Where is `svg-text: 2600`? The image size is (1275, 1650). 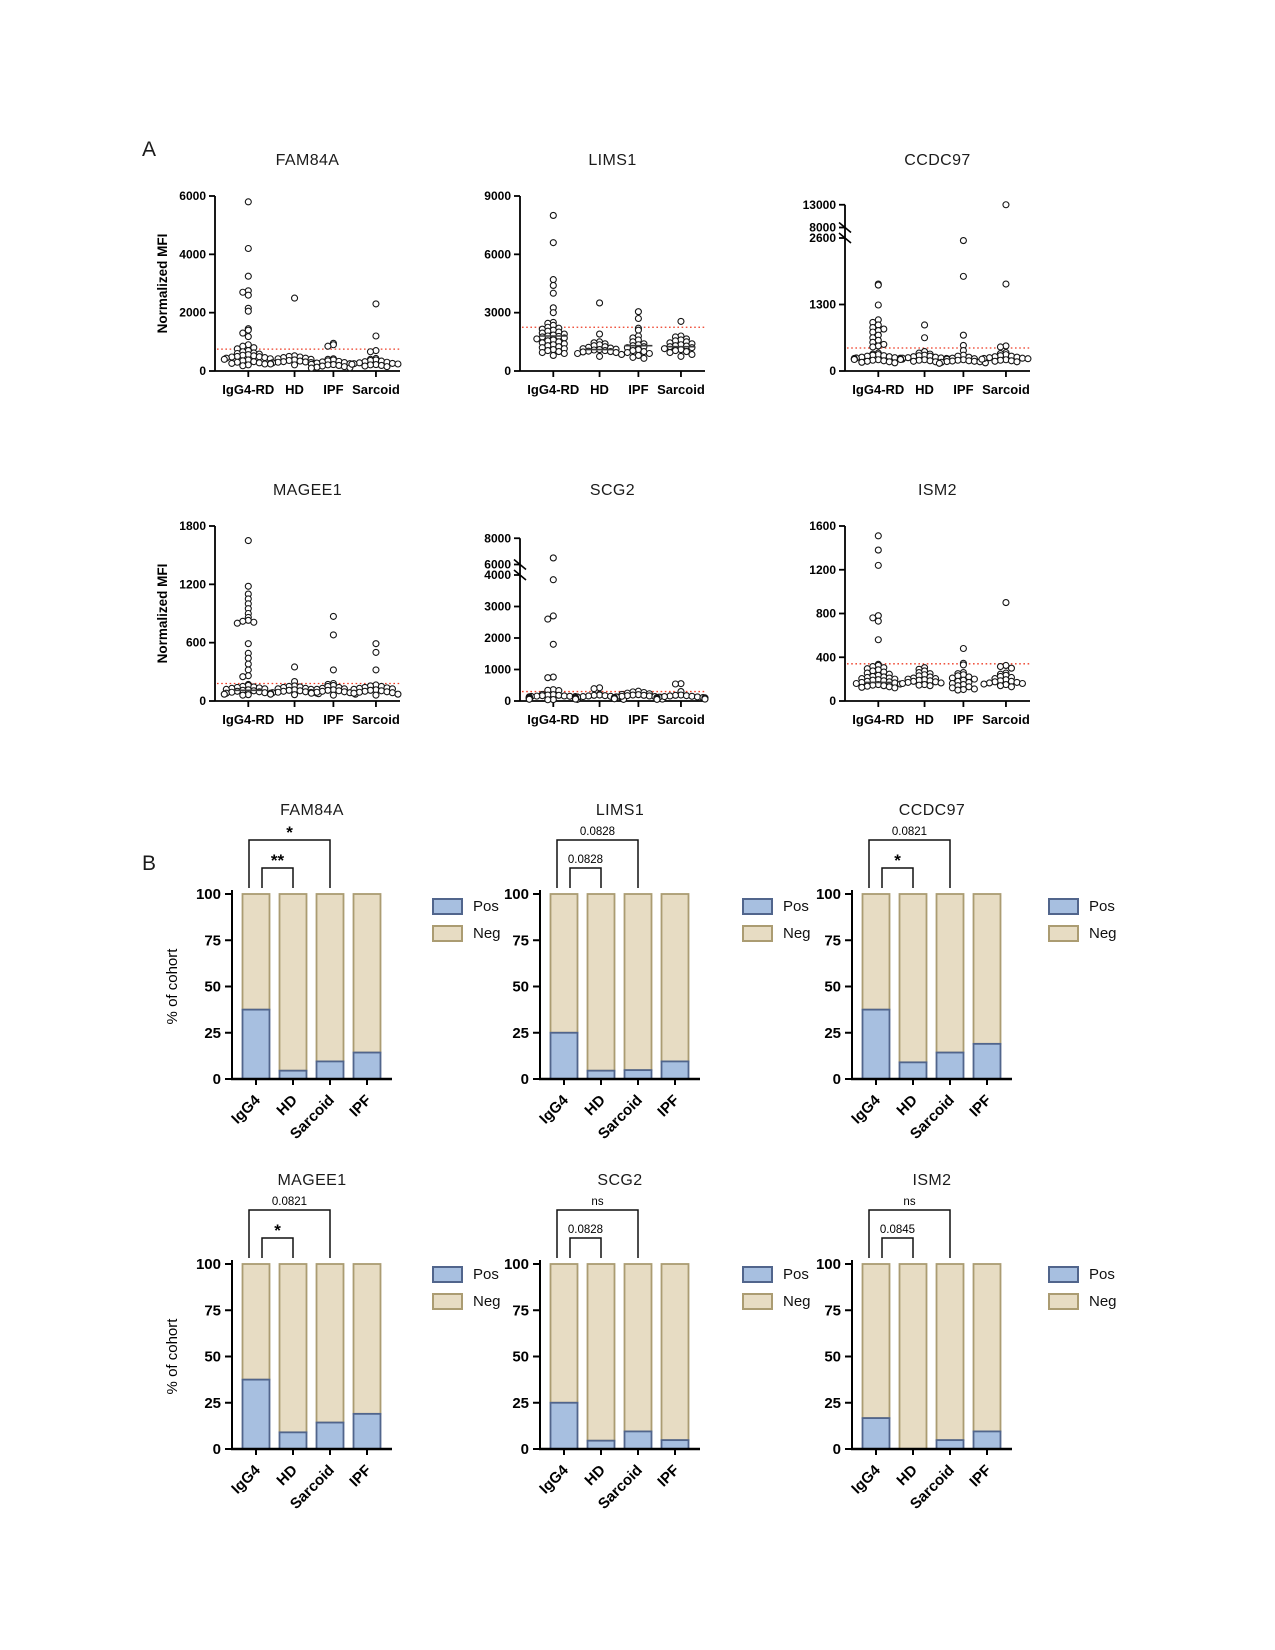
svg-text: 2600 is located at coordinates (822, 238).